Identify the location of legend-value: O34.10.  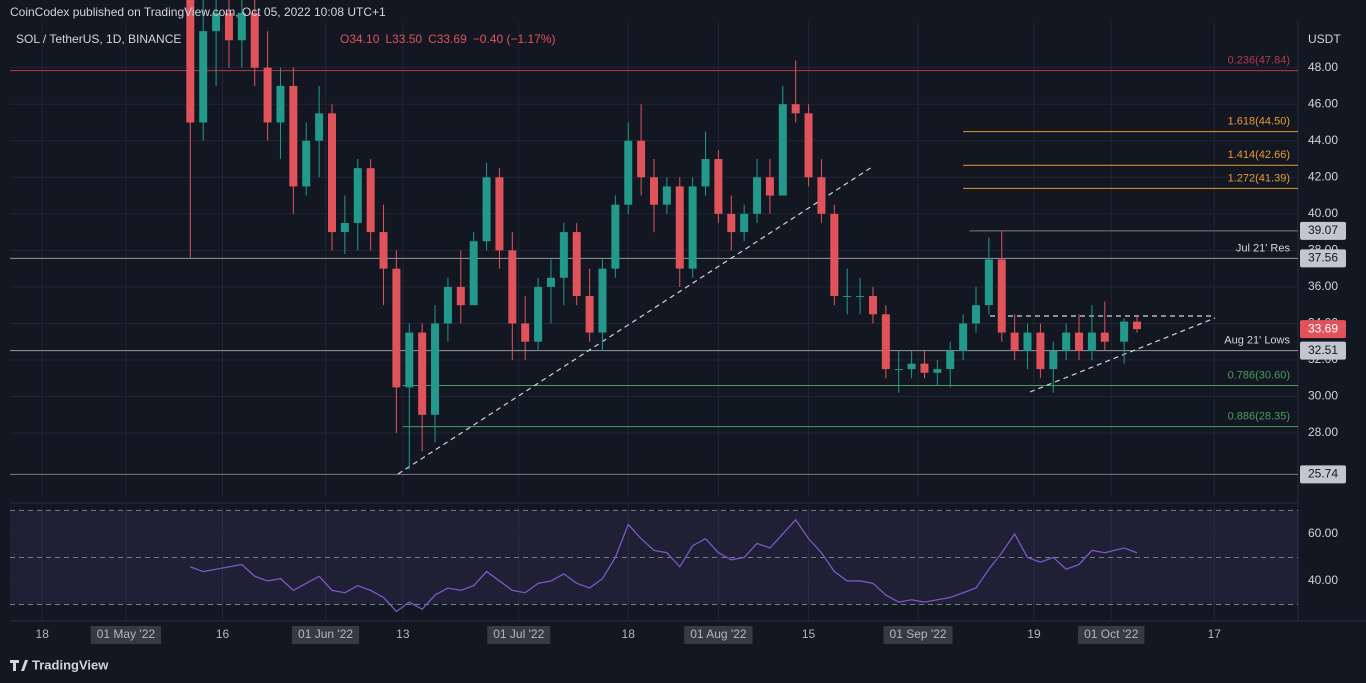
(360, 39).